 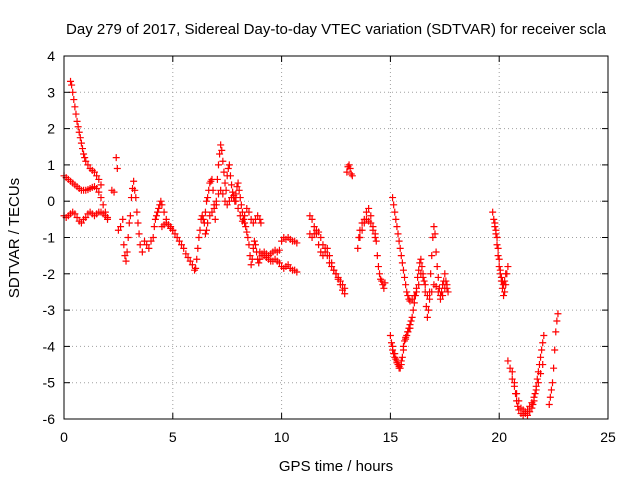 What do you see at coordinates (49, 310) in the screenshot?
I see `y-tick-label: -3` at bounding box center [49, 310].